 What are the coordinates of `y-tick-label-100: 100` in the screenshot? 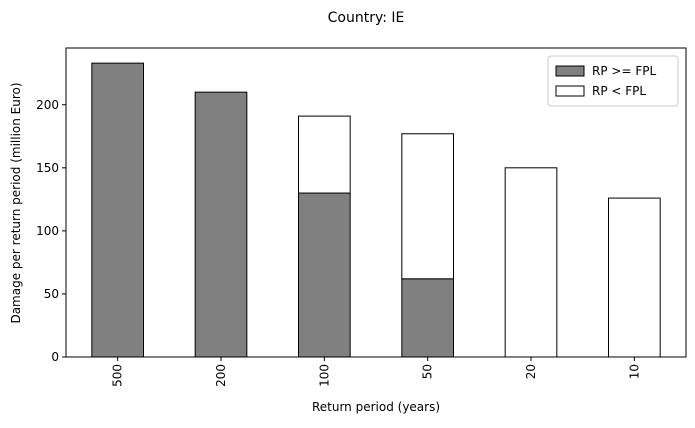 It's located at (47, 231).